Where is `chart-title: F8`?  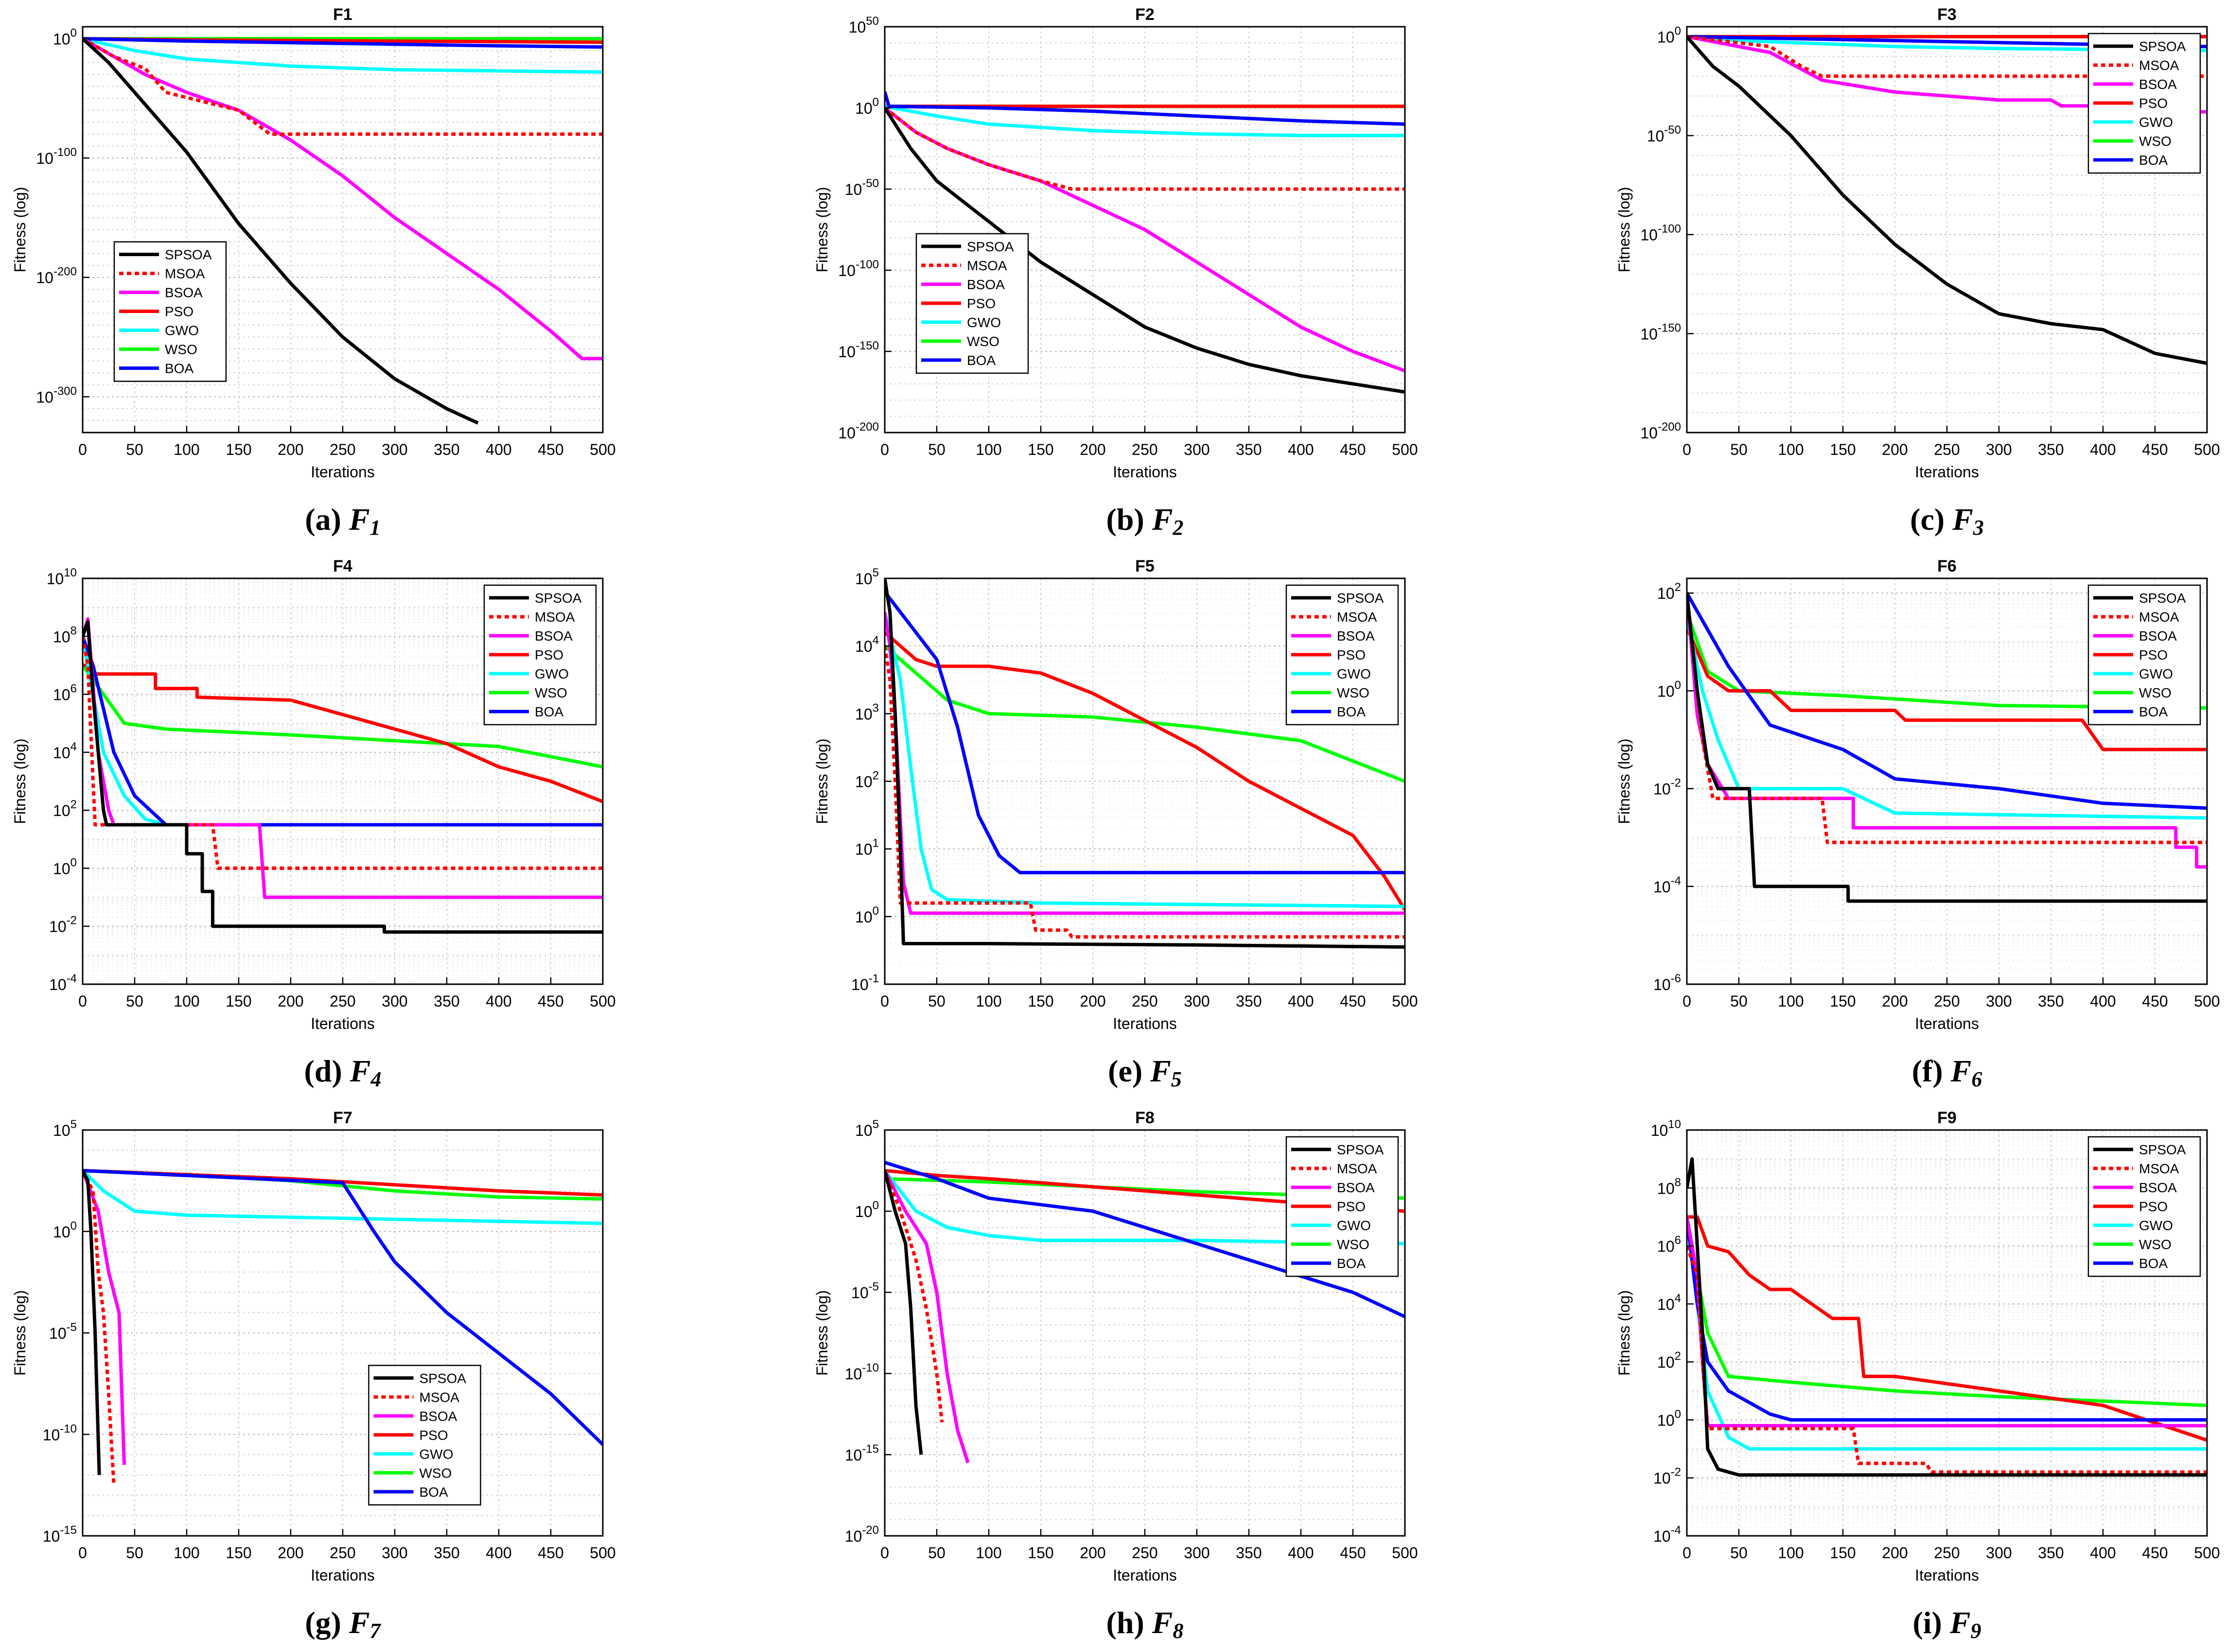 chart-title: F8 is located at coordinates (1145, 1118).